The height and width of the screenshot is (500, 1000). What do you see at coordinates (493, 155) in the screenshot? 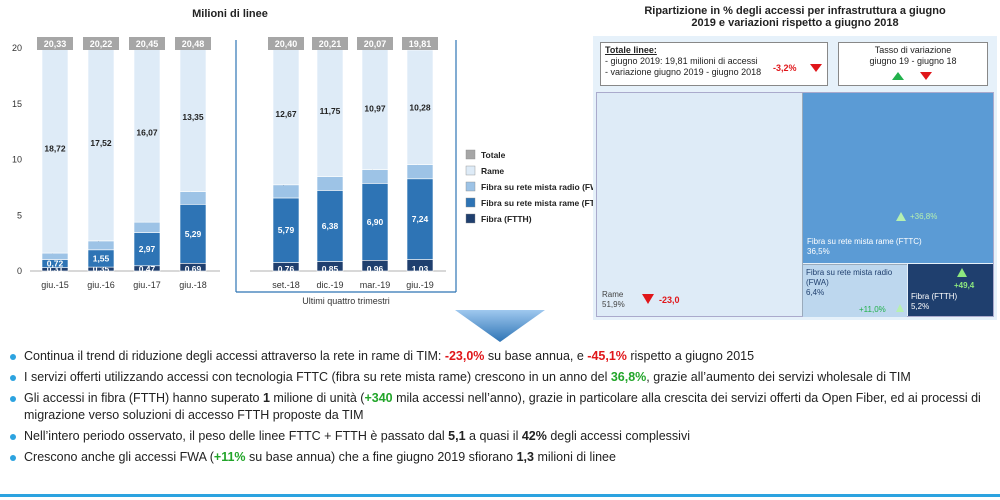
I see `legend-label: Totale` at bounding box center [493, 155].